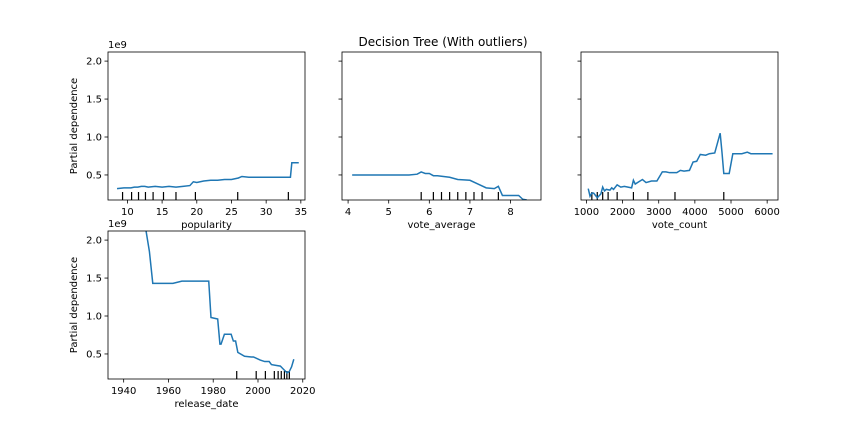  What do you see at coordinates (196, 212) in the screenshot?
I see `x-tick-label: 20` at bounding box center [196, 212].